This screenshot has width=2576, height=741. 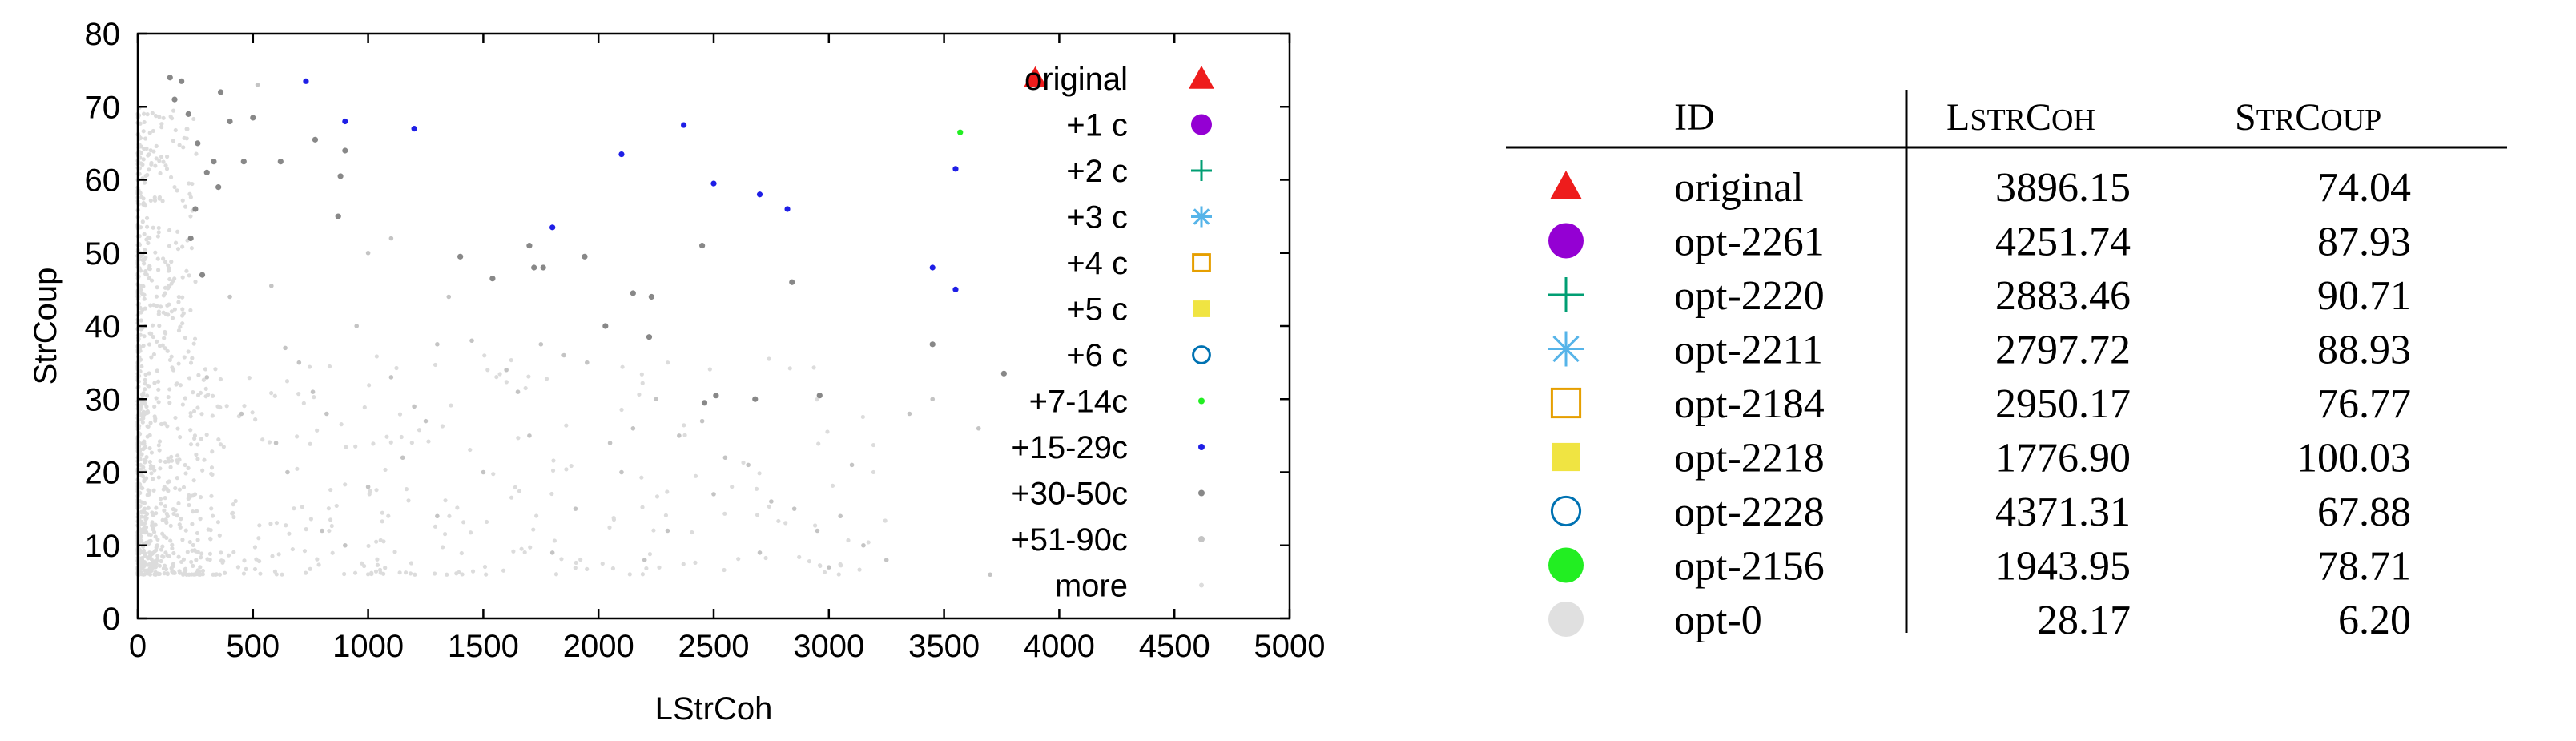 What do you see at coordinates (1097, 263) in the screenshot?
I see `legend-label: +4 c` at bounding box center [1097, 263].